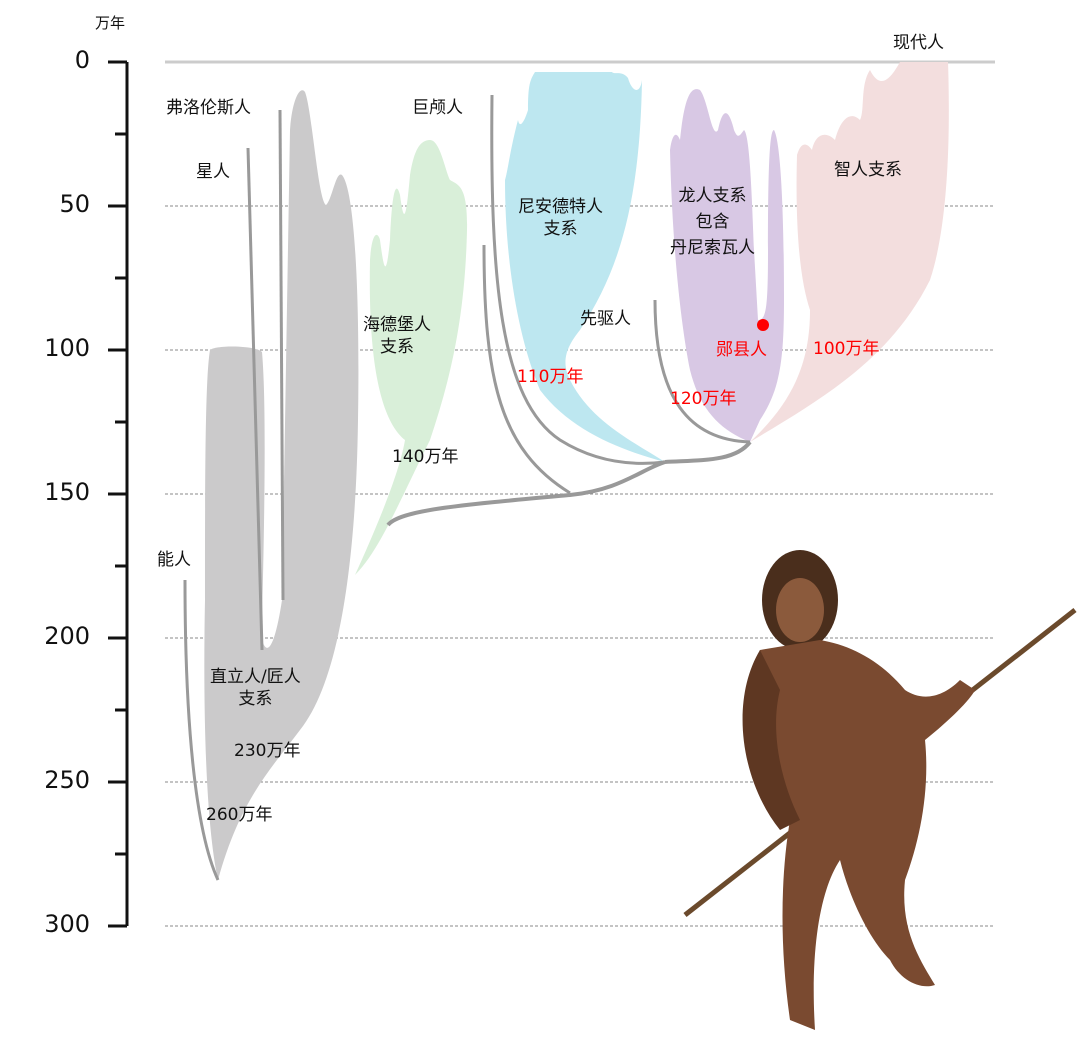 The width and height of the screenshot is (1080, 1049). Describe the element at coordinates (174, 560) in the screenshot. I see `label-habilis: 能人` at that location.